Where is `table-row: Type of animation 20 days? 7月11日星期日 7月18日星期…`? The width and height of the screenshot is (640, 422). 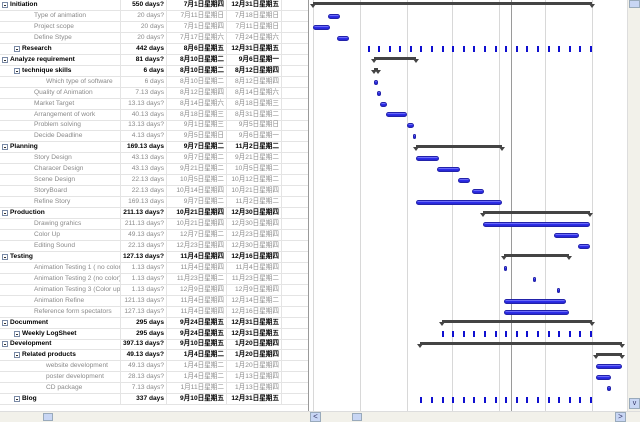
table-row: Type of animation 20 days? 7月11日星期日 7月18日星期… is located at coordinates (154, 16).